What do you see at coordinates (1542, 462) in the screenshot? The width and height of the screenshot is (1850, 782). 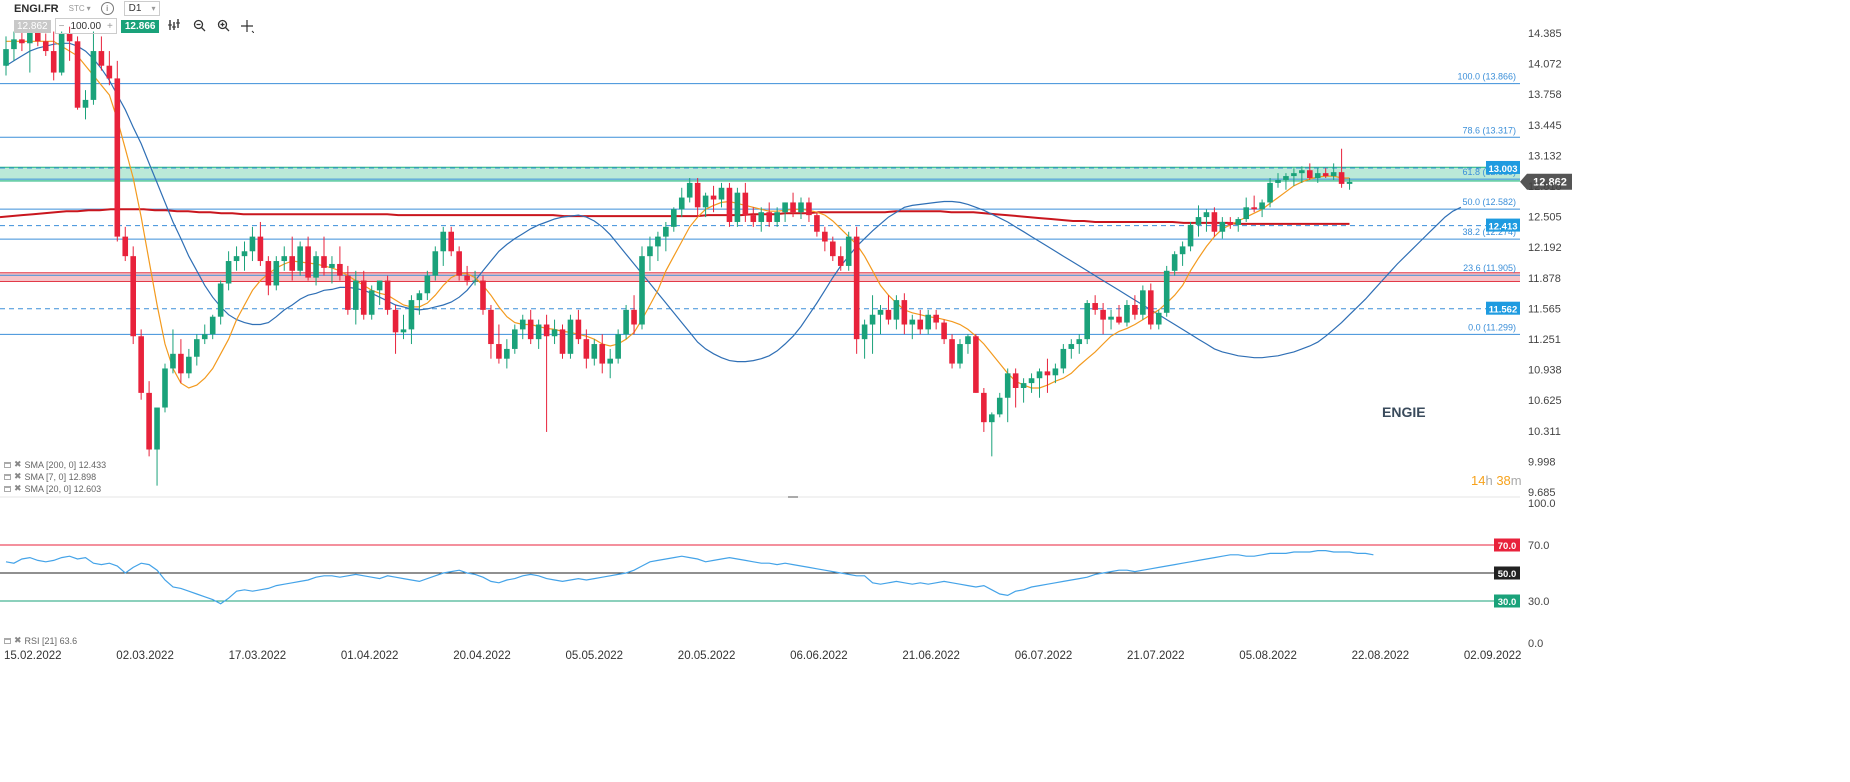 I see `price-axis-tick: 9.998` at bounding box center [1542, 462].